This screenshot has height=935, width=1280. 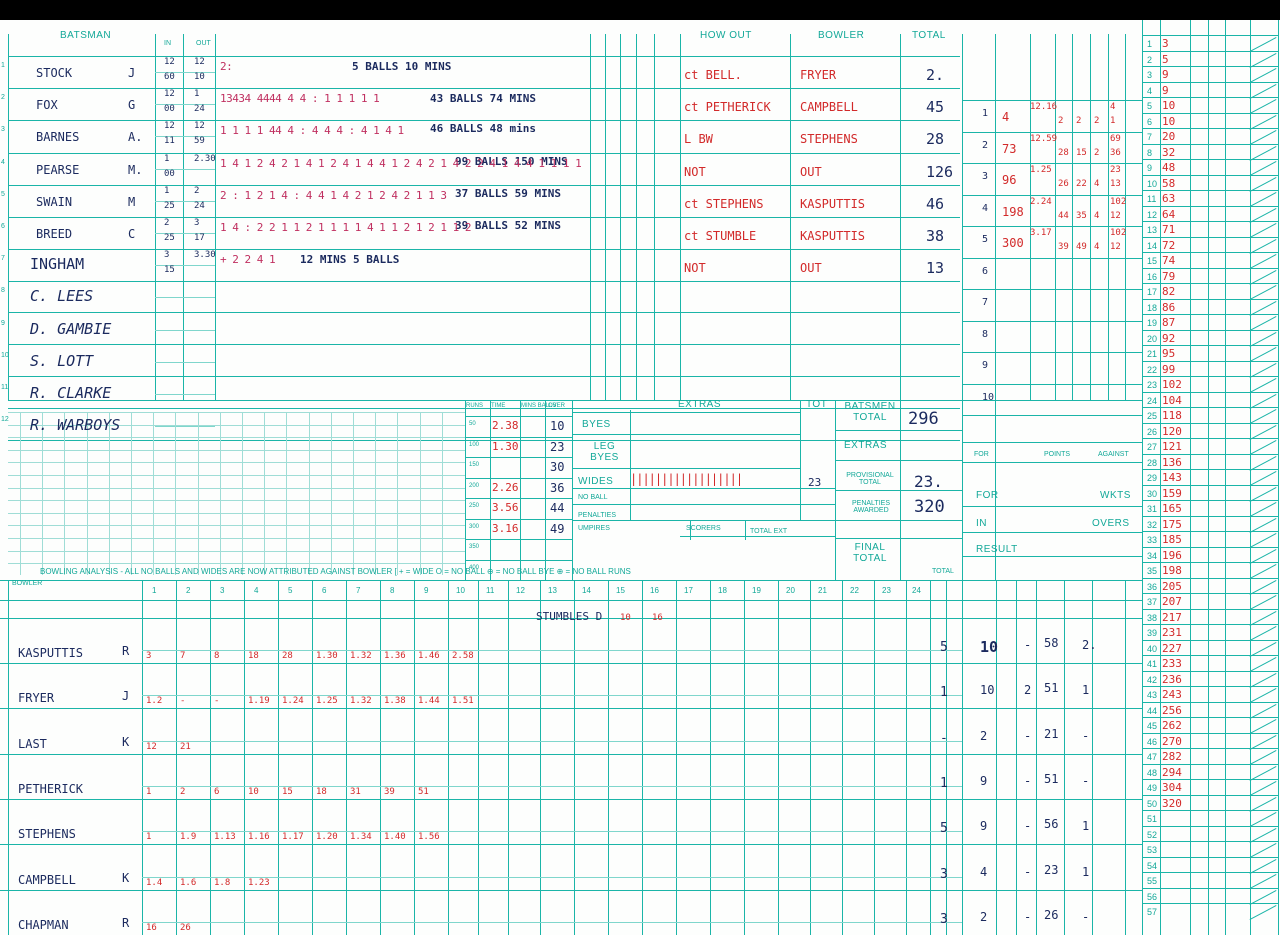 What do you see at coordinates (199, 109) in the screenshot?
I see `time-out-min: 24` at bounding box center [199, 109].